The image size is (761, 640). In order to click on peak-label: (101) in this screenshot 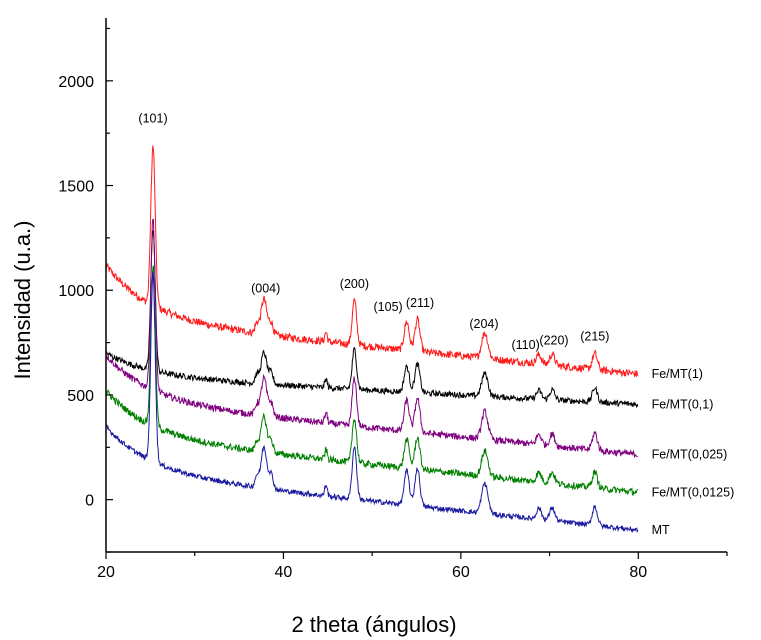, I will do `click(152, 119)`.